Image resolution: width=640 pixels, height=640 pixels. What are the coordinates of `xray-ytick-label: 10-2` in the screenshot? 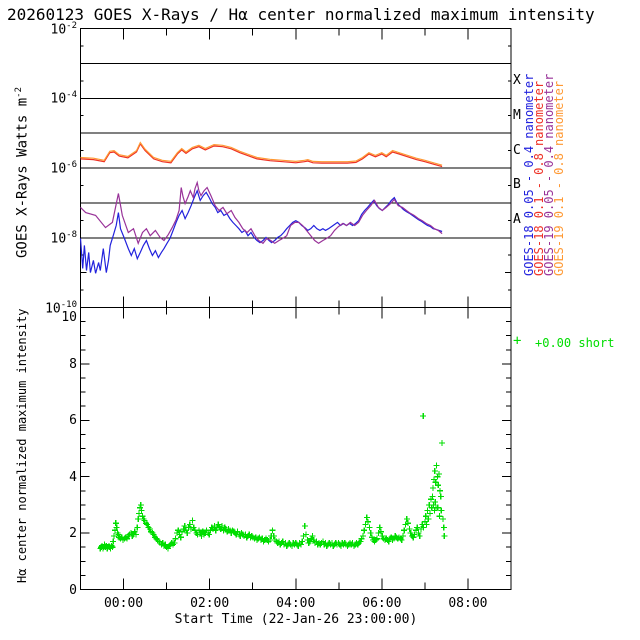 It's located at (64, 28).